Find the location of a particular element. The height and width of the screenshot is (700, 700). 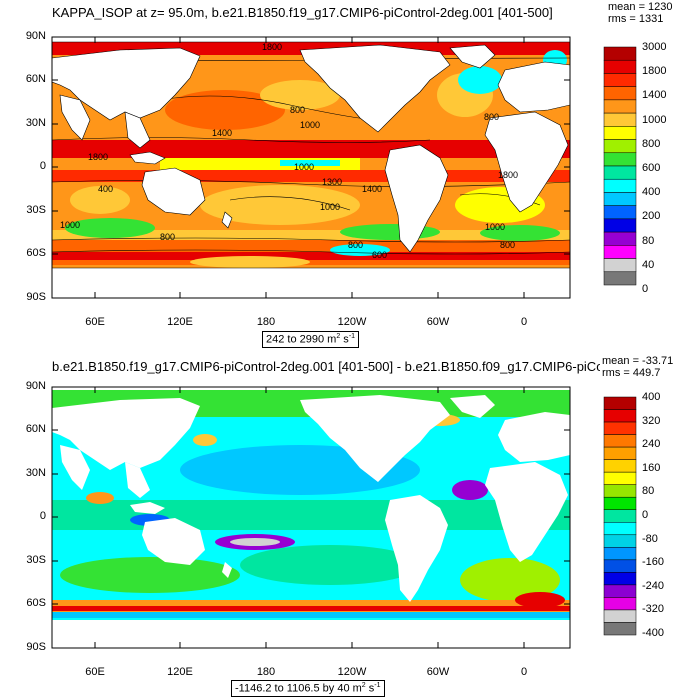

colorbar-label: -160 is located at coordinates (653, 562).